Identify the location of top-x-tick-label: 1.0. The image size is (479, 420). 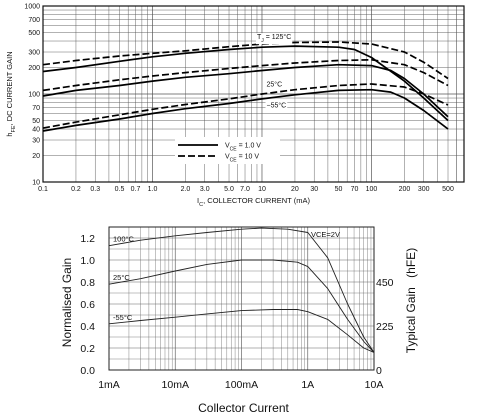
(153, 189).